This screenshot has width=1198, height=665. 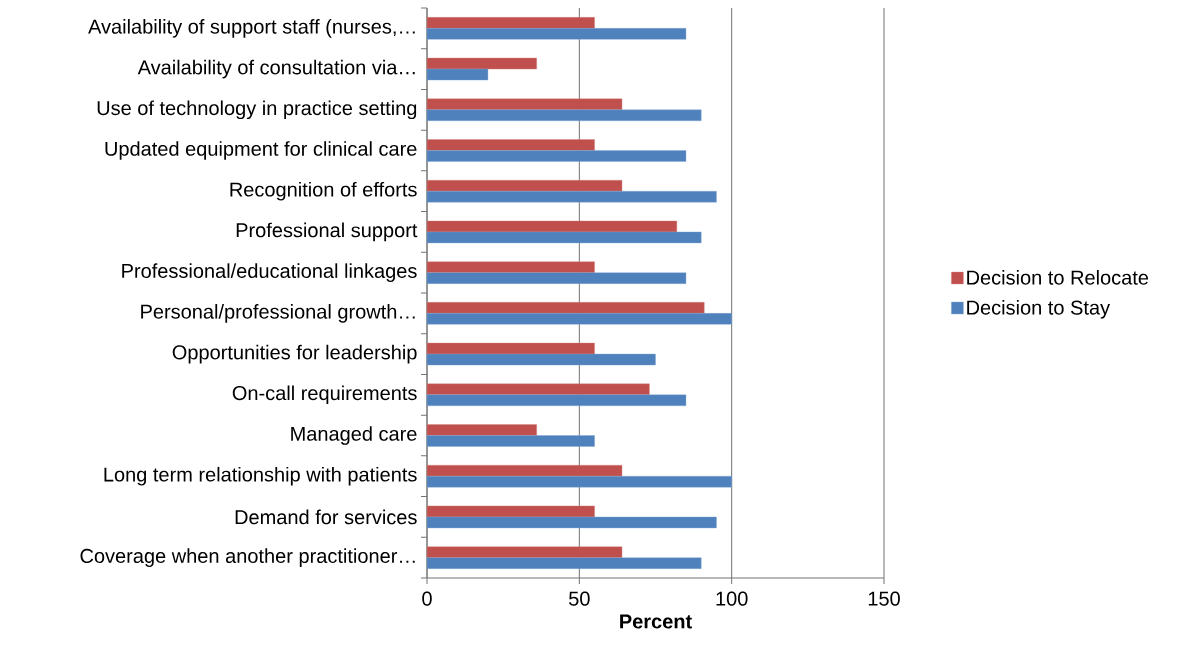 I want to click on y-tick-label: On-call requirements, so click(x=324, y=395).